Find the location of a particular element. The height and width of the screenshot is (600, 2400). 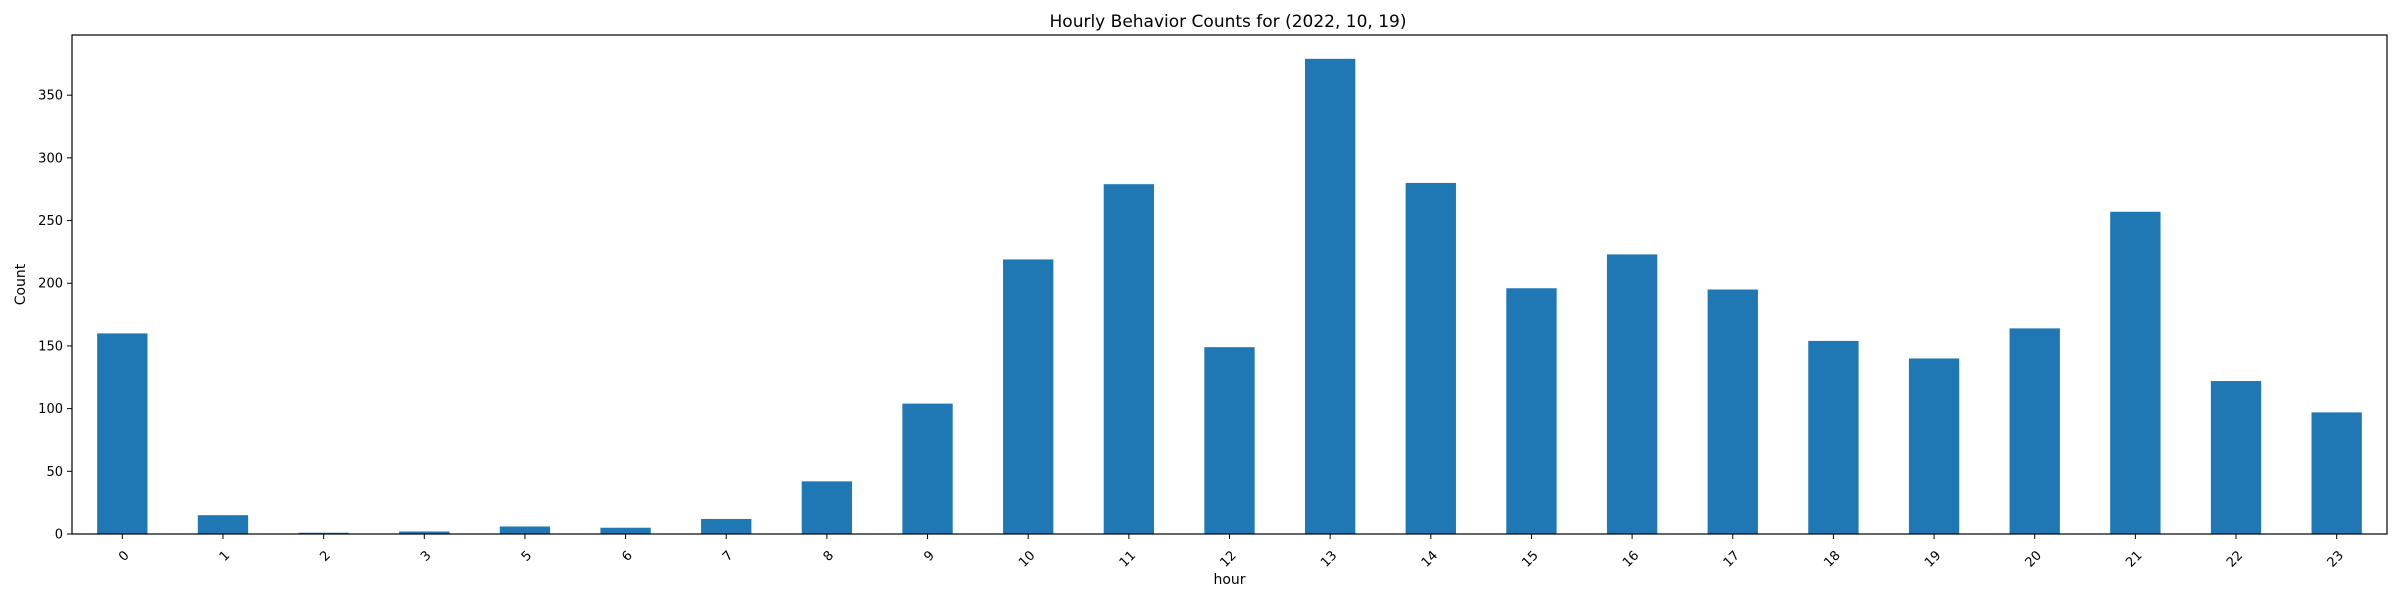

y-tick-label: 50 is located at coordinates (54, 472).